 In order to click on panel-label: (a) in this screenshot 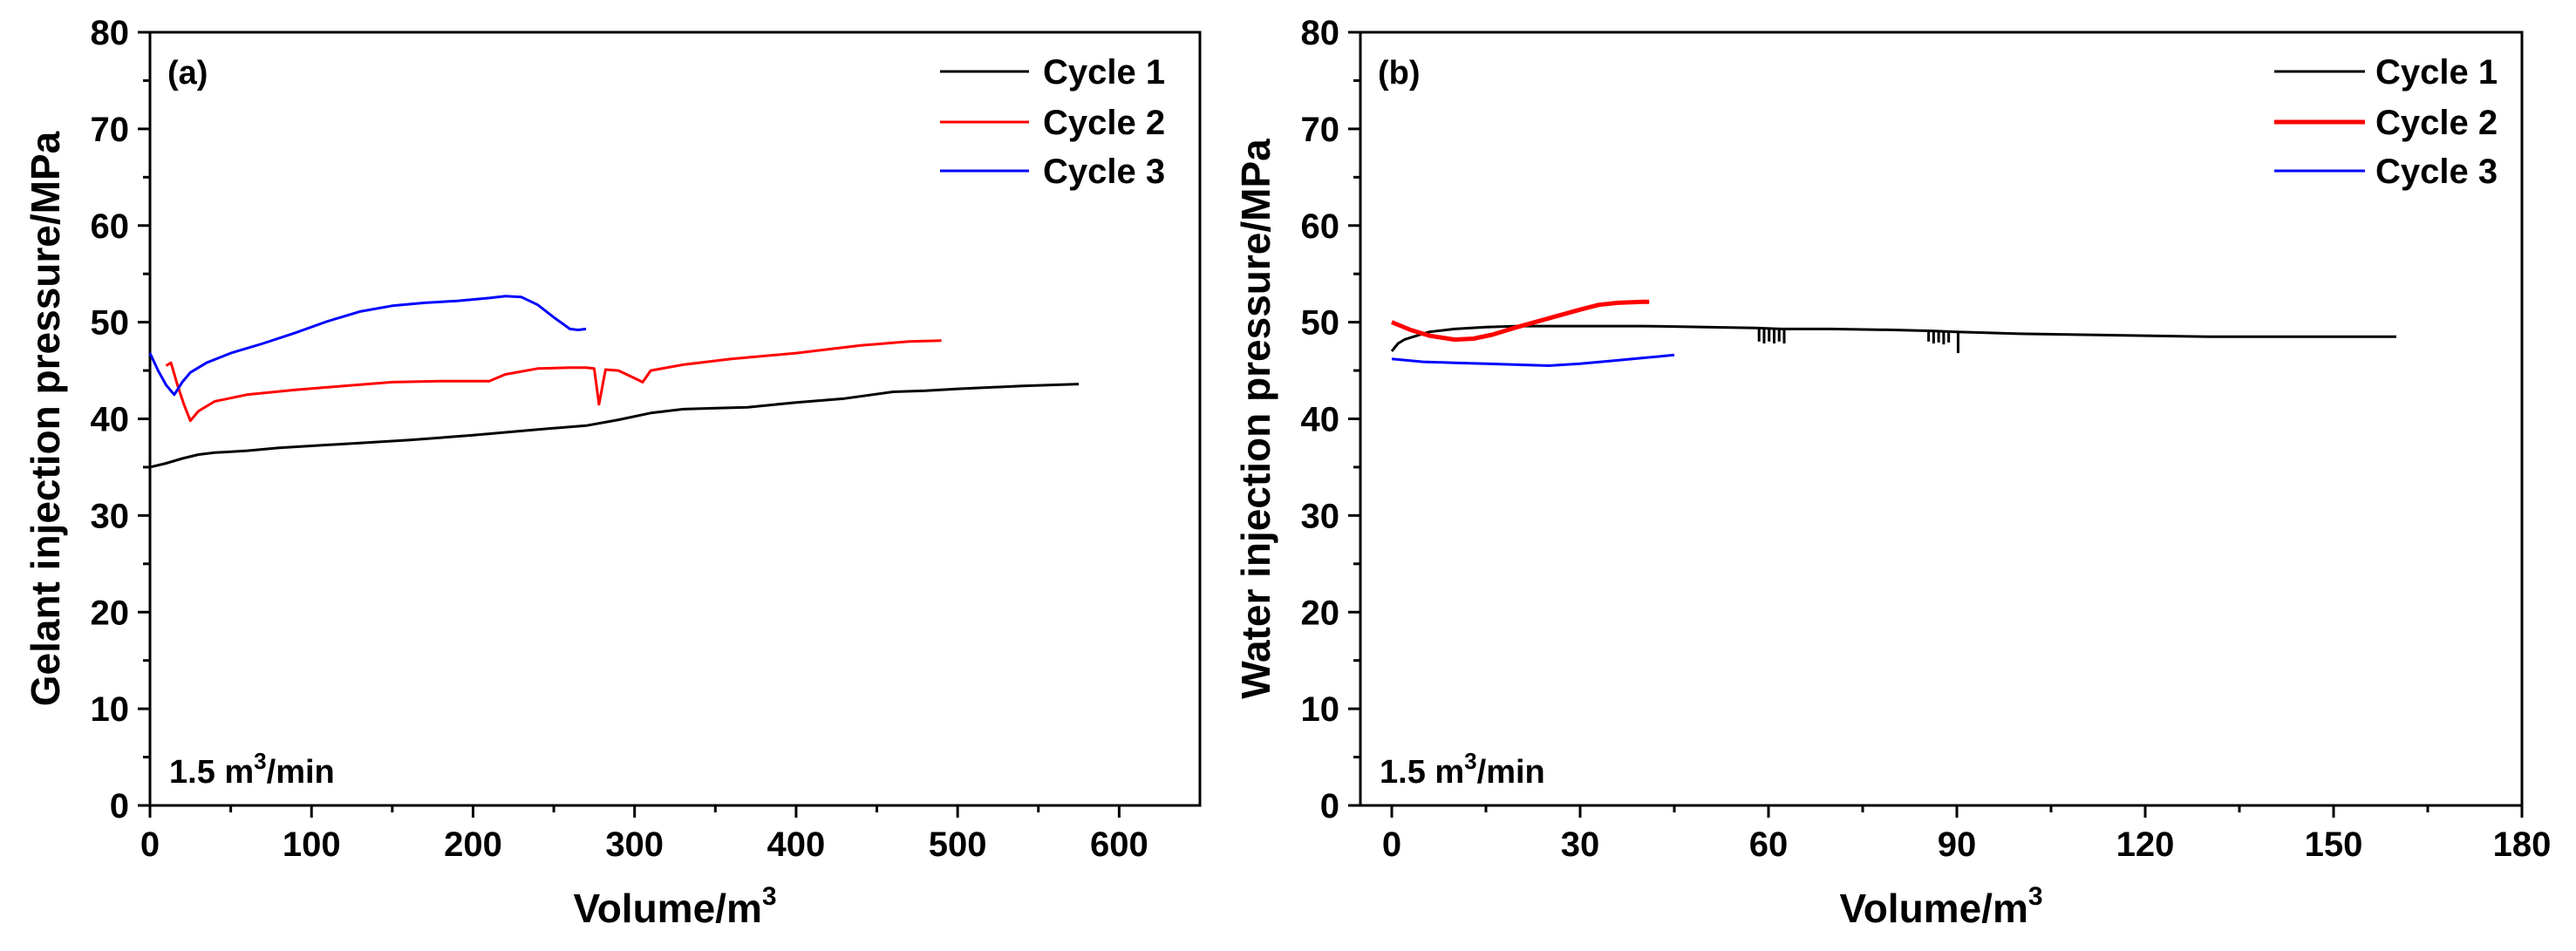, I will do `click(187, 73)`.